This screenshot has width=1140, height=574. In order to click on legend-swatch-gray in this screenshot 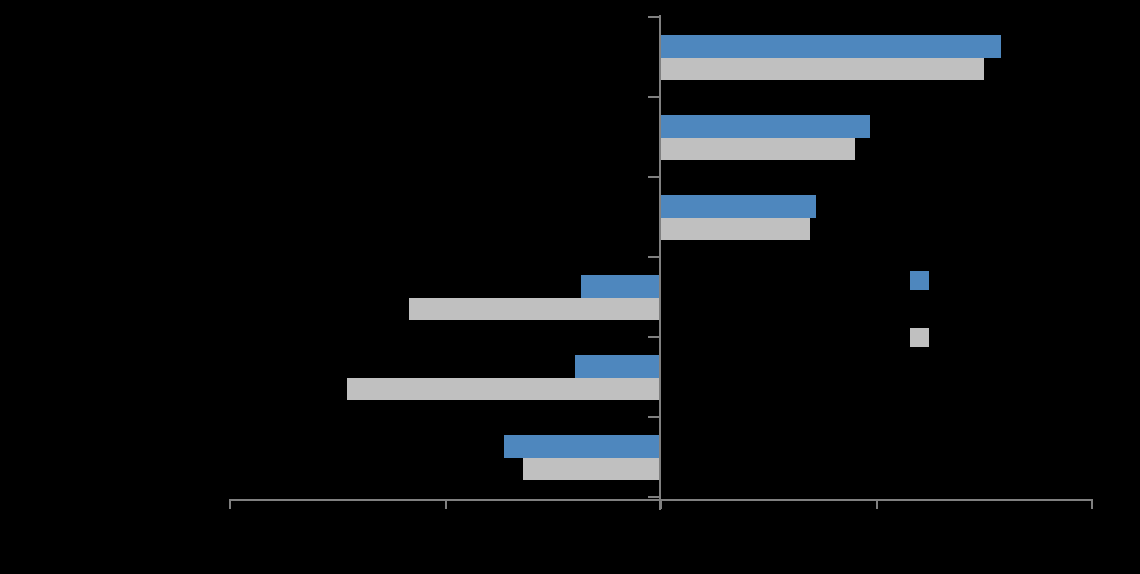, I will do `click(919, 337)`.